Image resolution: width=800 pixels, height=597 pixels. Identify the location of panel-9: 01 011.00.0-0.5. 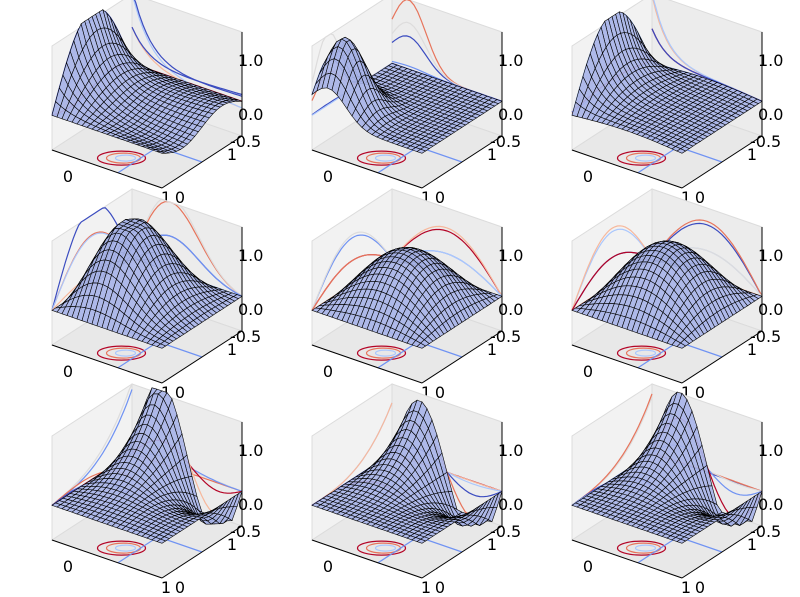
(676, 490).